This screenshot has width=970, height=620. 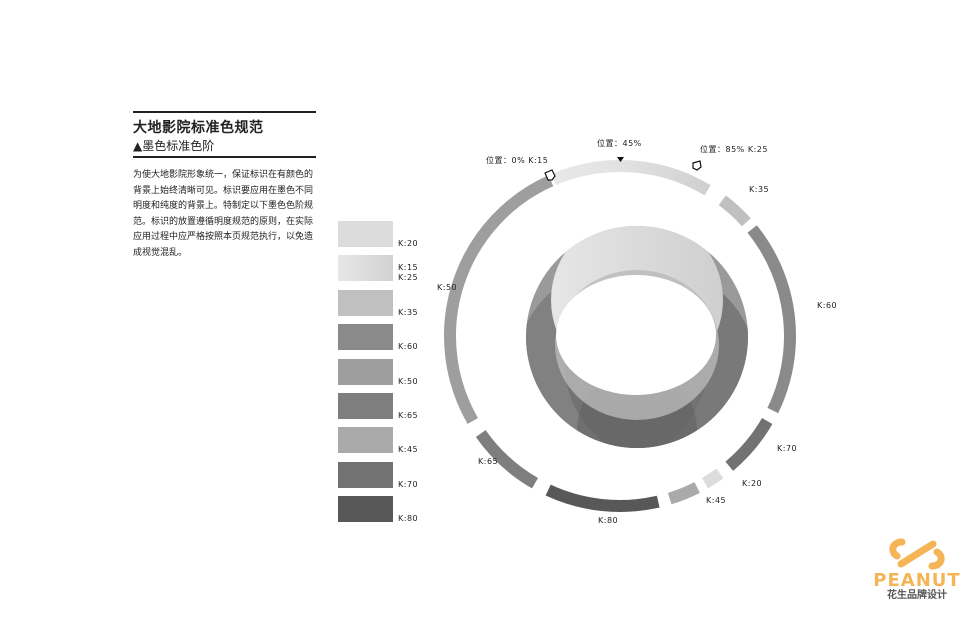 I want to click on swatch-label: K:70, so click(x=408, y=484).